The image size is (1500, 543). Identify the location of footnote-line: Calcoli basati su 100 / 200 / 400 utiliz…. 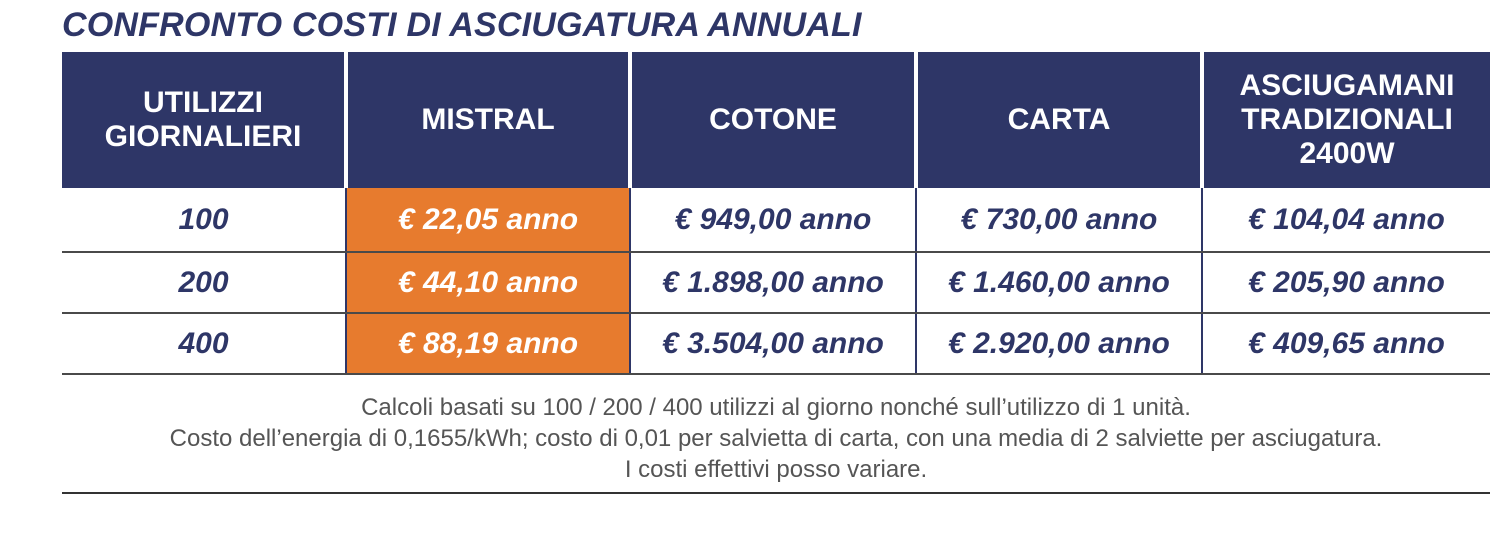
(776, 407).